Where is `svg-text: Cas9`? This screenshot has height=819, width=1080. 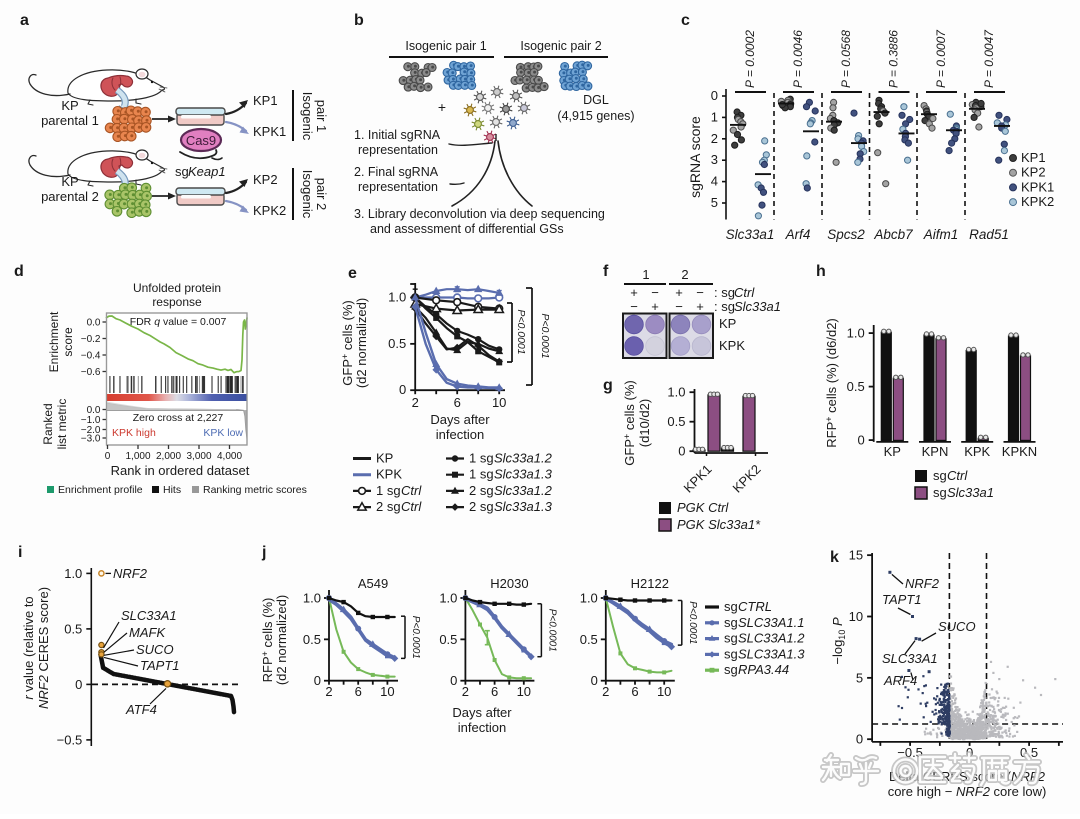
svg-text: Cas9 is located at coordinates (201, 140).